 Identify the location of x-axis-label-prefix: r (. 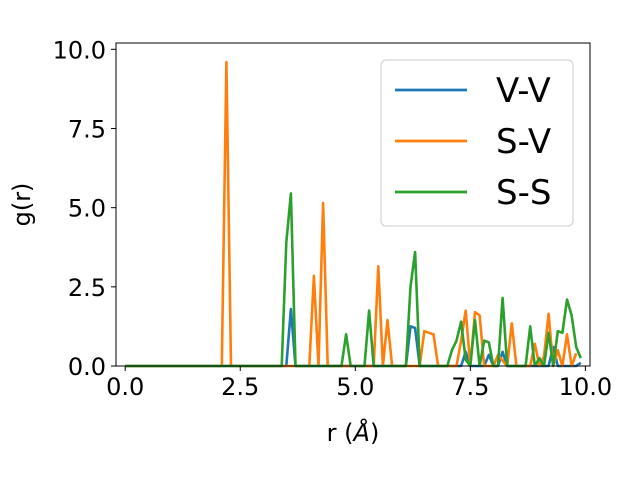
(340, 433).